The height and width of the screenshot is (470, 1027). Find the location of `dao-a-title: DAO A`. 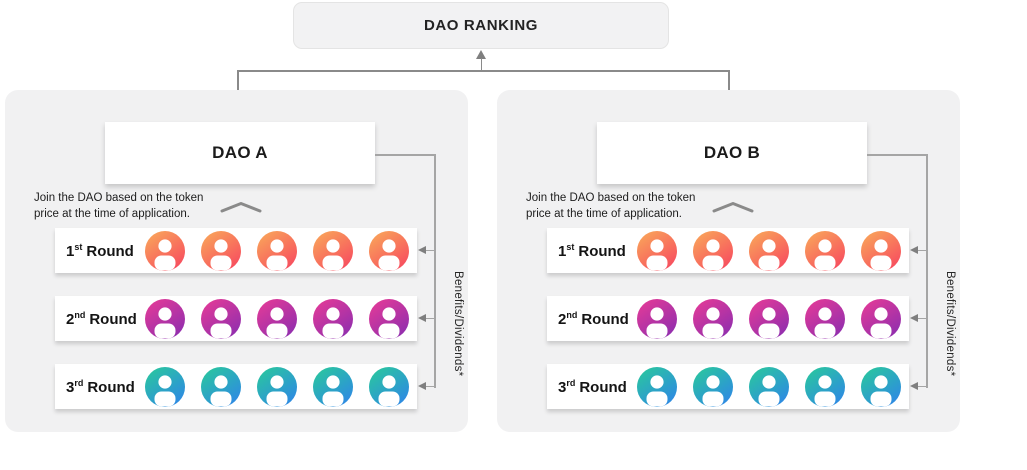

dao-a-title: DAO A is located at coordinates (240, 152).